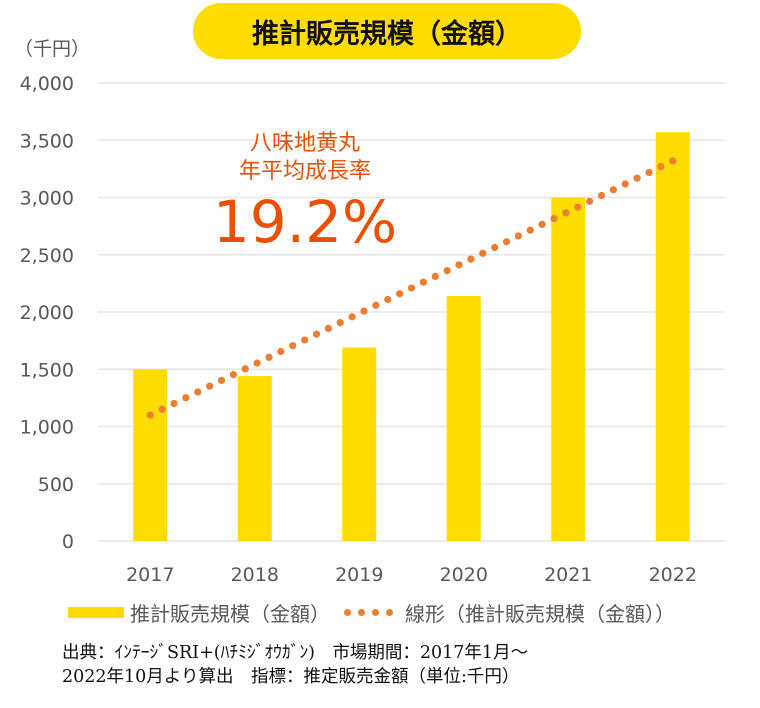 The image size is (760, 708). What do you see at coordinates (295, 653) in the screenshot?
I see `source-note-line1: 出典：ｲﾝﾃｰｼﾞSRI+(ﾊﾁﾐｼﾞｵｳｶﾞﾝ) 市場期間：2017年1月～` at bounding box center [295, 653].